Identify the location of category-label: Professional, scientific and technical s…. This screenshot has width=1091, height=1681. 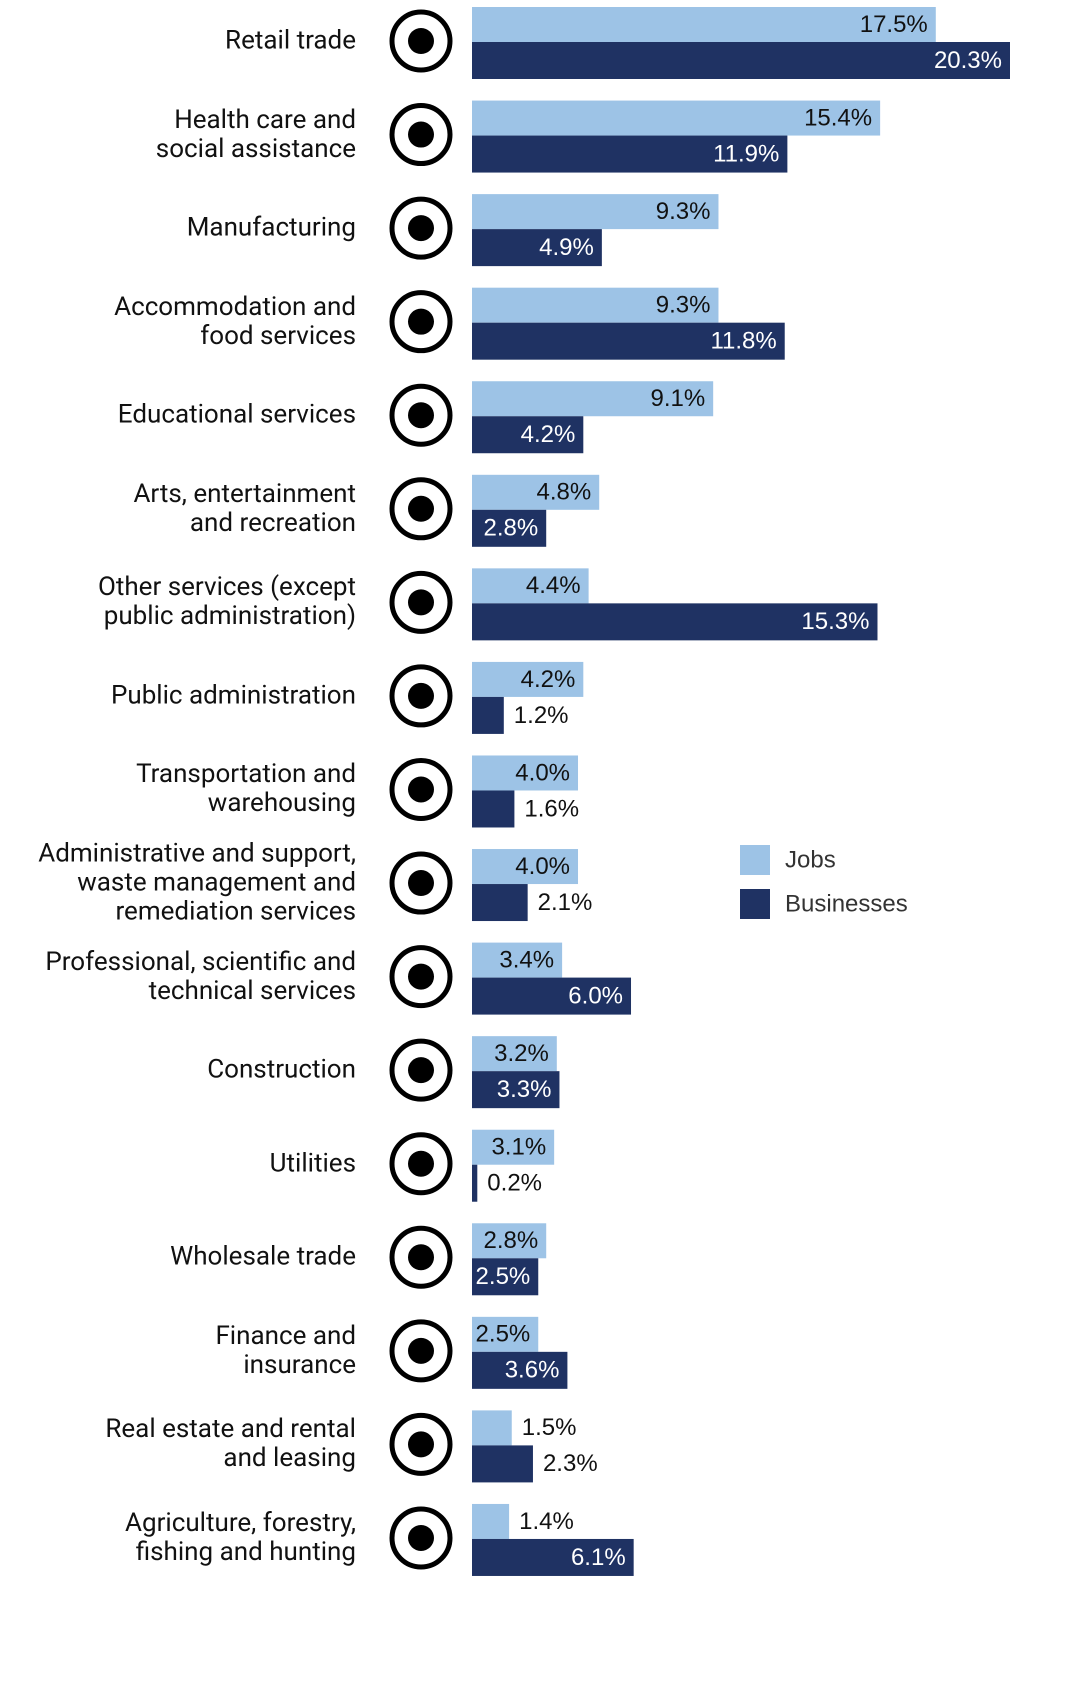
(200, 976).